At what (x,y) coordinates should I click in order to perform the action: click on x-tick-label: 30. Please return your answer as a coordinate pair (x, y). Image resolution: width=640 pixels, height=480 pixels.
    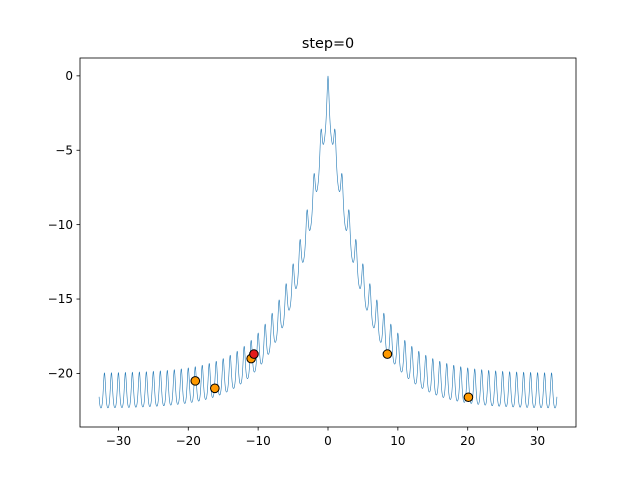
    Looking at the image, I should click on (537, 441).